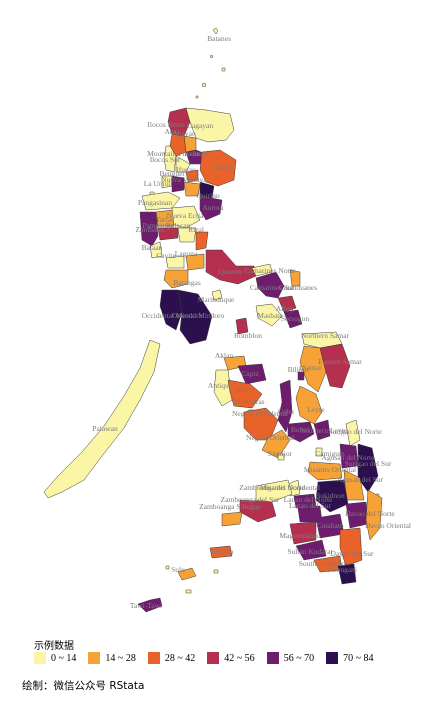  What do you see at coordinates (211, 208) in the screenshot?
I see `province-aurora` at bounding box center [211, 208].